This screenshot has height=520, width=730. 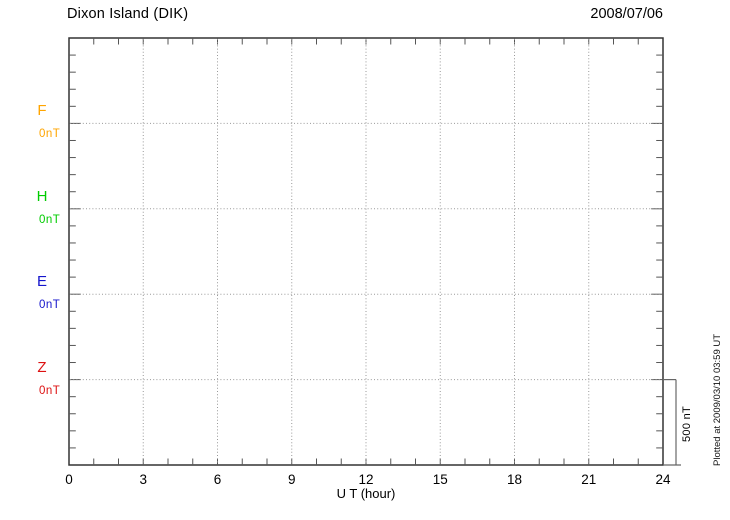 I want to click on x-tick-label-18: 18, so click(x=514, y=479).